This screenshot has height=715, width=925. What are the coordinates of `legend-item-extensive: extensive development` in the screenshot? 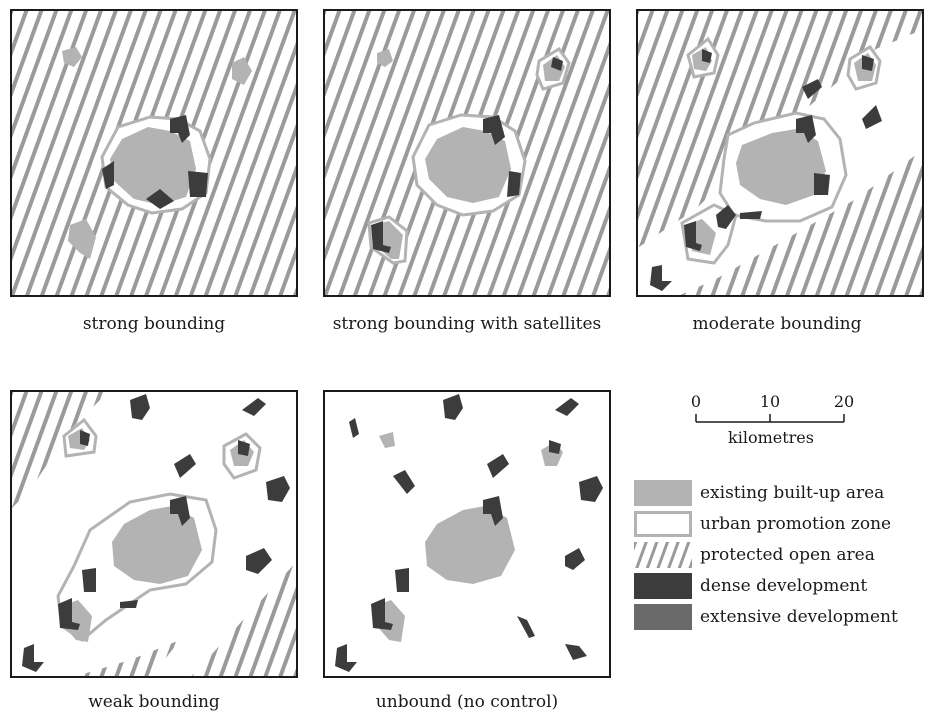 It's located at (779, 617).